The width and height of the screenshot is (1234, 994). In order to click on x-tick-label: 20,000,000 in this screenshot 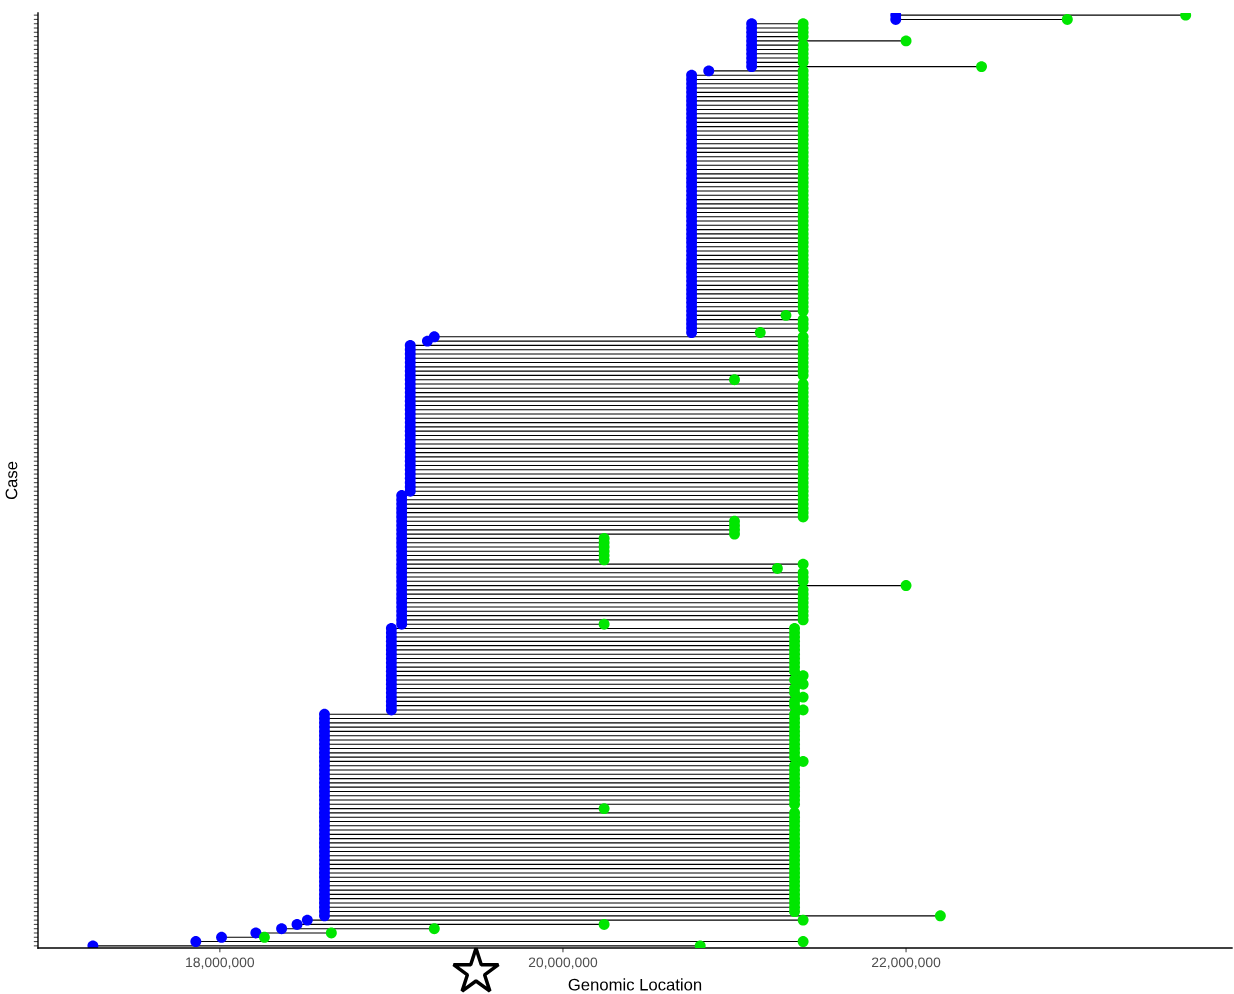, I will do `click(563, 963)`.